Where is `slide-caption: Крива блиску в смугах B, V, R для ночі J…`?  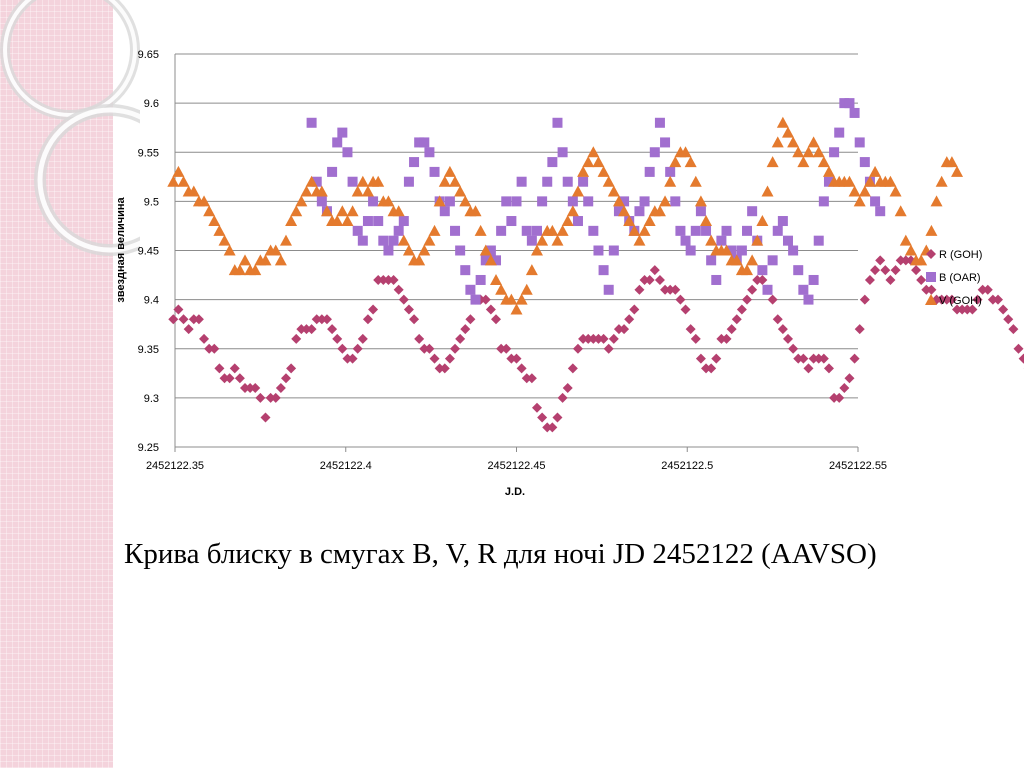 slide-caption: Крива блиску в смугах B, V, R для ночі J… is located at coordinates (500, 554).